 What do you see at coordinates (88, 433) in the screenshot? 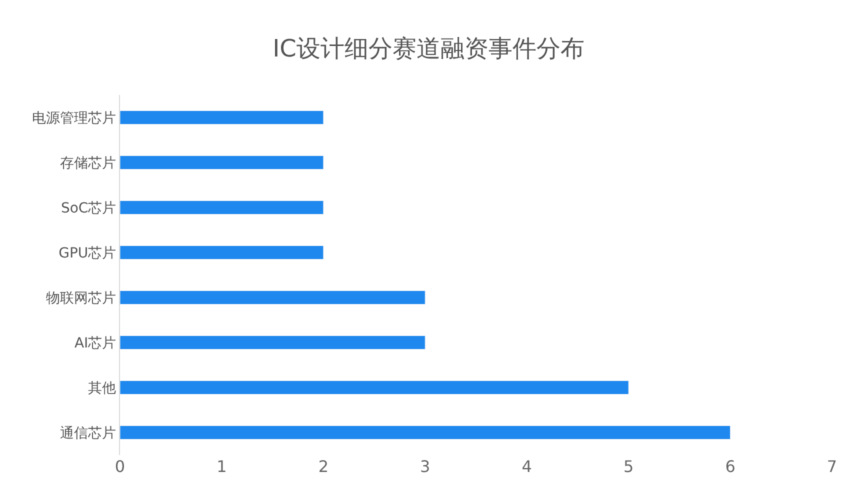
I see `y-tick-label: 通信芯片` at bounding box center [88, 433].